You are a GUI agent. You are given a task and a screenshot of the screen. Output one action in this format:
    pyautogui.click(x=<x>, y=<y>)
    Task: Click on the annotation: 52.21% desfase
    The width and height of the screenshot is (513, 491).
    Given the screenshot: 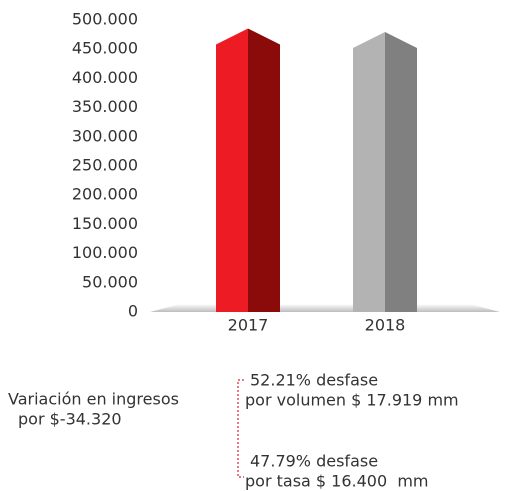 What is the action you would take?
    pyautogui.click(x=314, y=380)
    